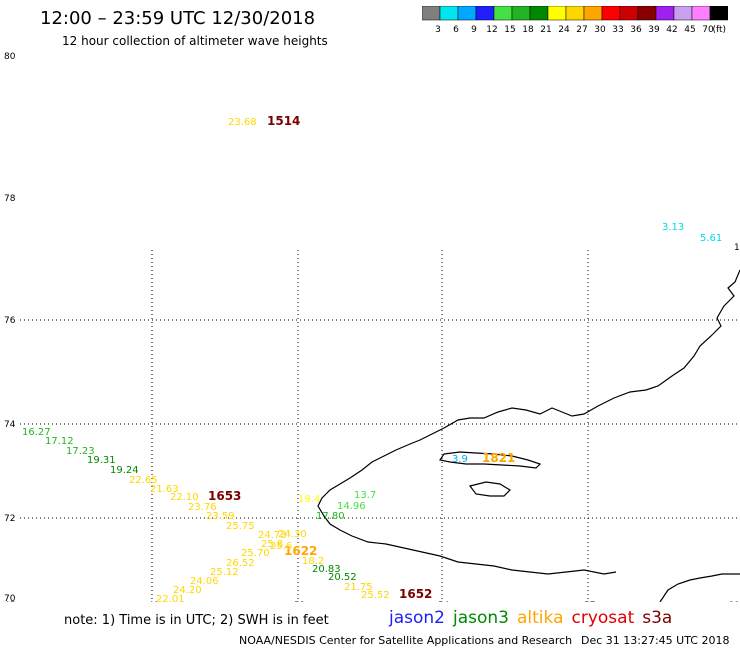  I want to click on pass-time-label: 1821, so click(498, 458).